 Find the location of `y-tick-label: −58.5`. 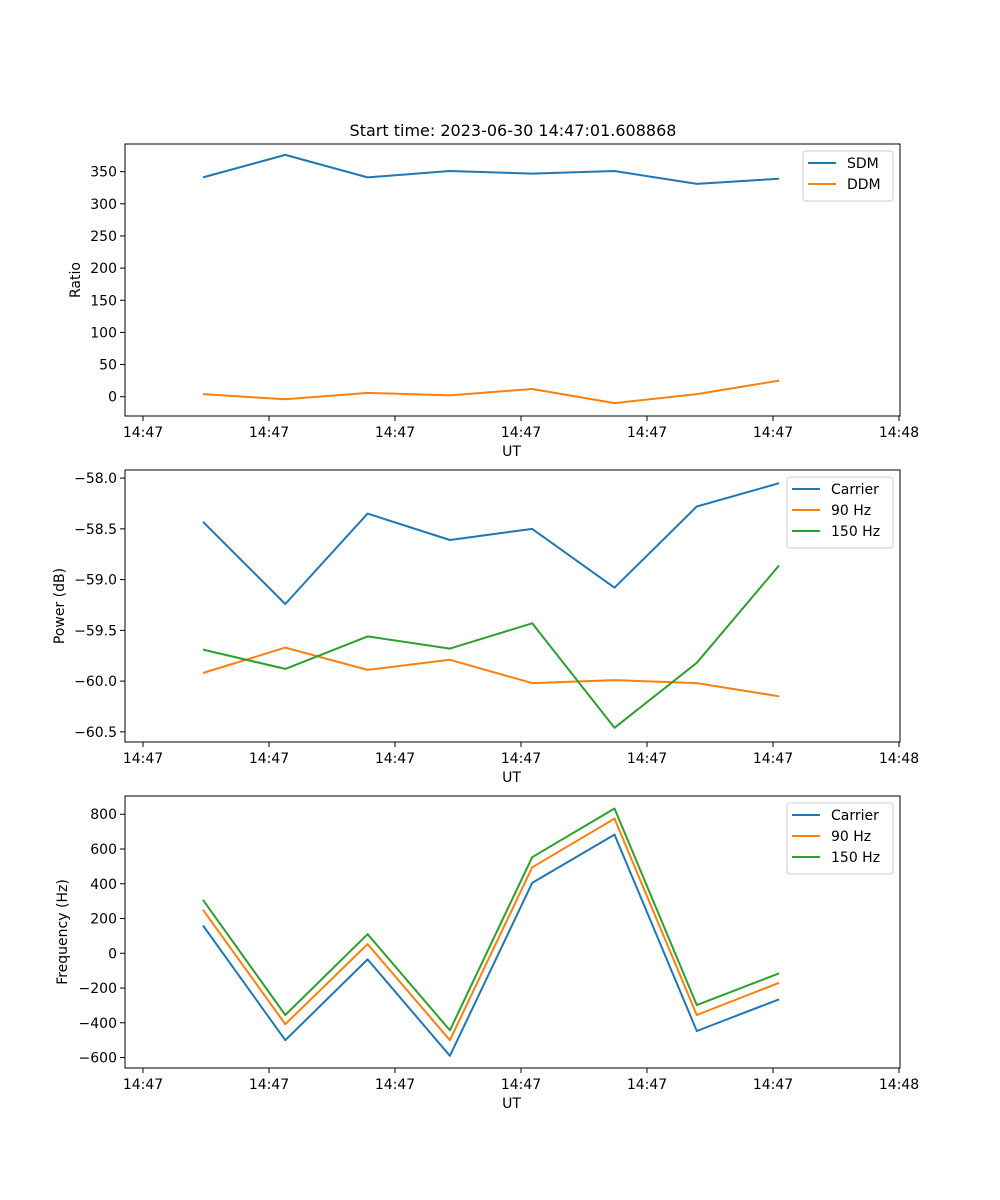

y-tick-label: −58.5 is located at coordinates (95, 530).